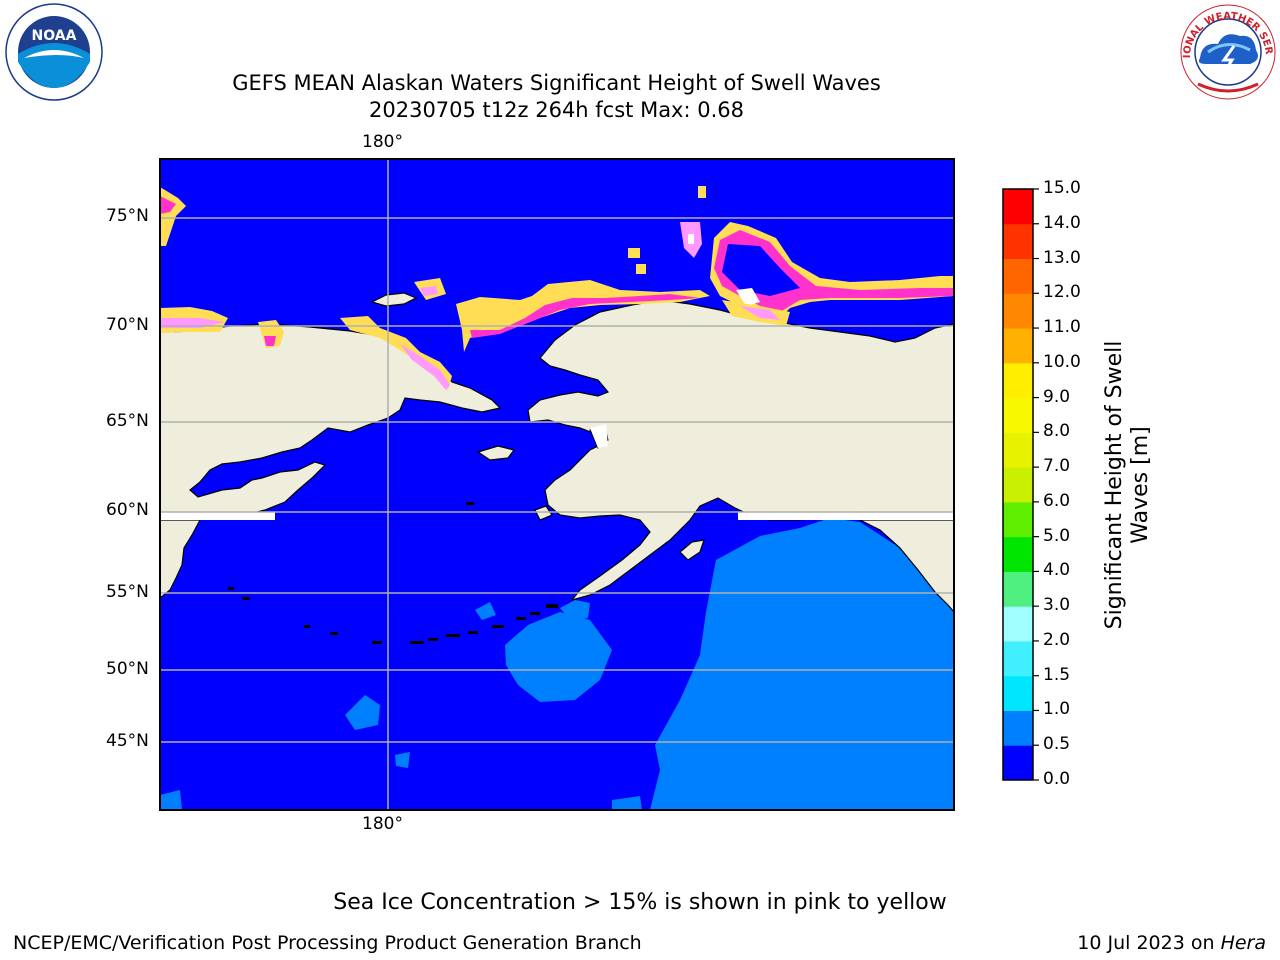  What do you see at coordinates (1062, 257) in the screenshot?
I see `colorbar-tick-label: 13.0` at bounding box center [1062, 257].